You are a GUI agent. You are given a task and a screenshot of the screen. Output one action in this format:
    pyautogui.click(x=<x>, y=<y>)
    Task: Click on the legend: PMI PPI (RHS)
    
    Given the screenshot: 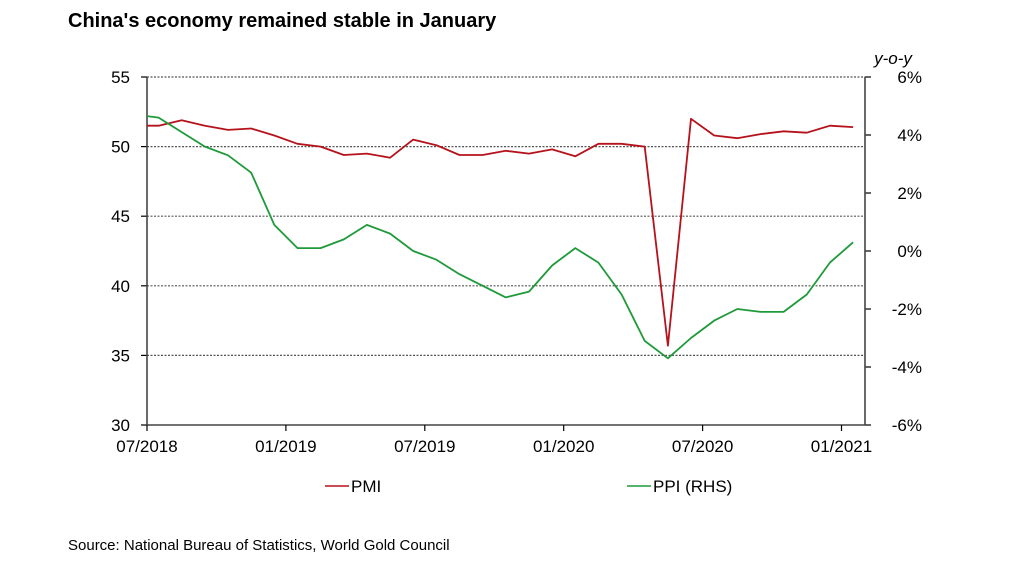 What is the action you would take?
    pyautogui.click(x=528, y=486)
    